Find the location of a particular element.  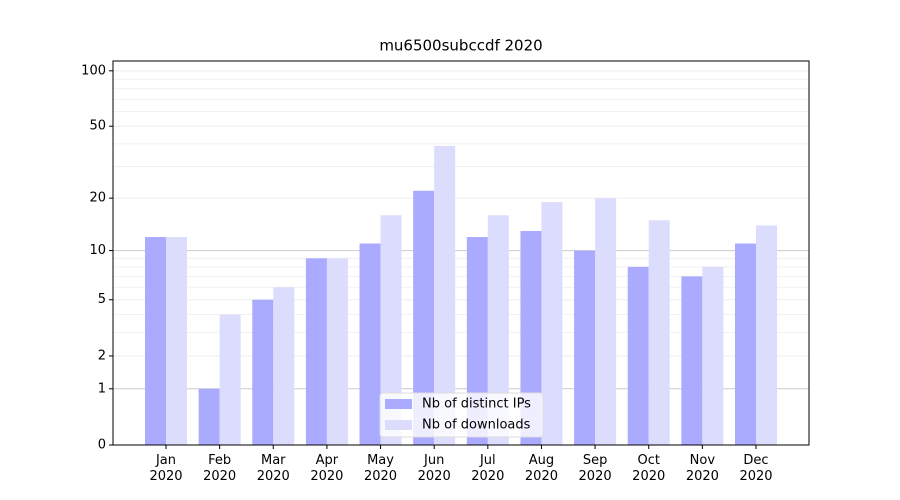

x-tick-label: May 2020 is located at coordinates (380, 468).